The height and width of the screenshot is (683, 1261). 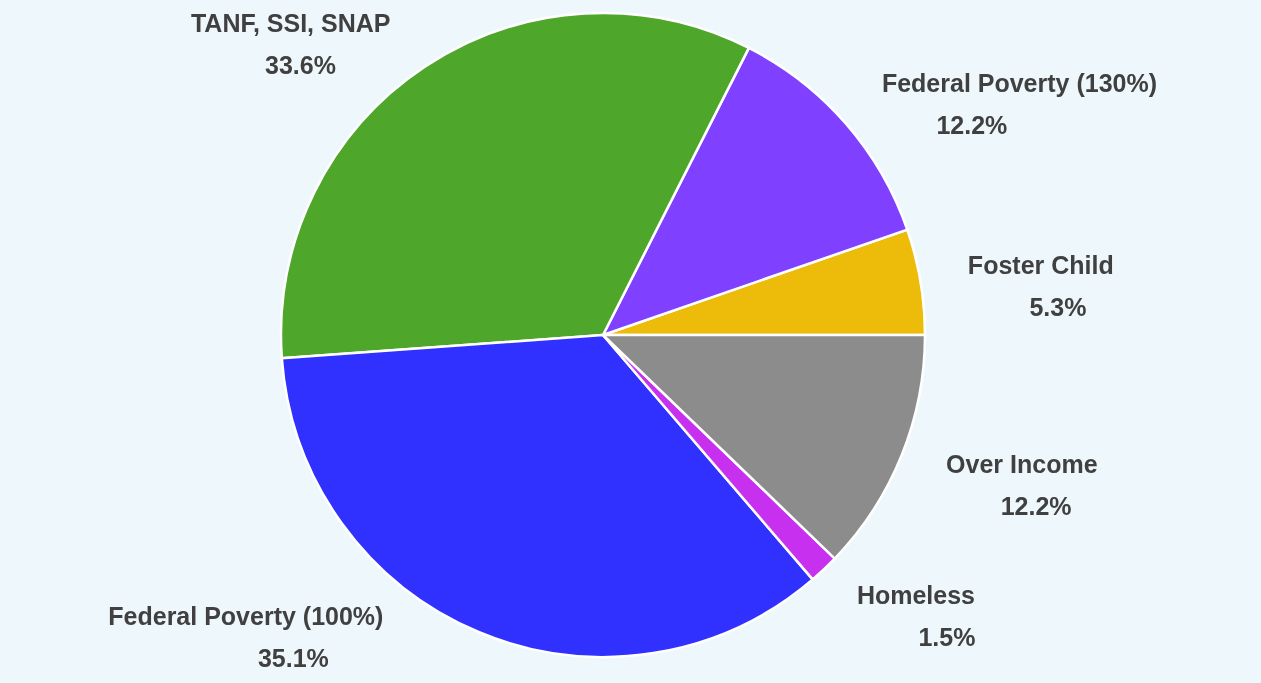 I want to click on slice-label: Homeless, so click(x=916, y=595).